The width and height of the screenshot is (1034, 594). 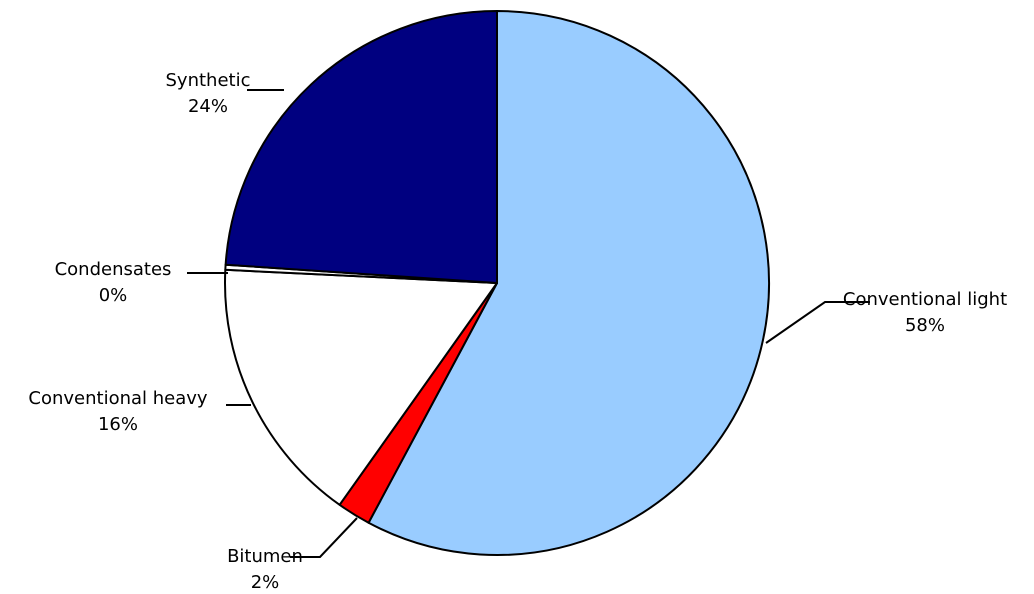 I want to click on slice-label-synthetic: Synthetic, so click(x=208, y=80).